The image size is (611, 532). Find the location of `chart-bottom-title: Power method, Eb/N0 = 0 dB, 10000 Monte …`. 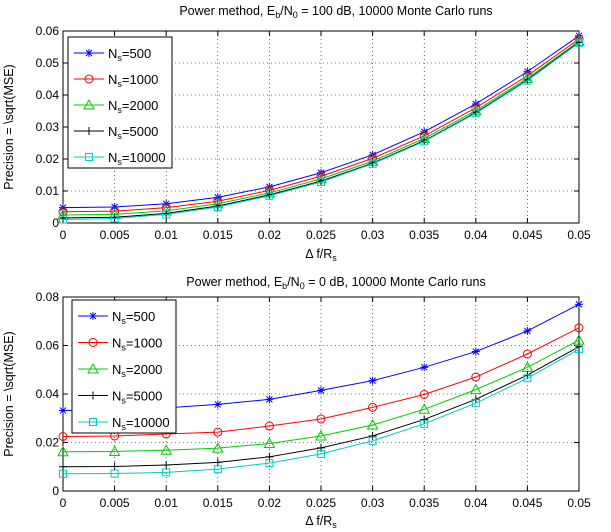

chart-bottom-title: Power method, Eb/N0 = 0 dB, 10000 Monte … is located at coordinates (335, 283).